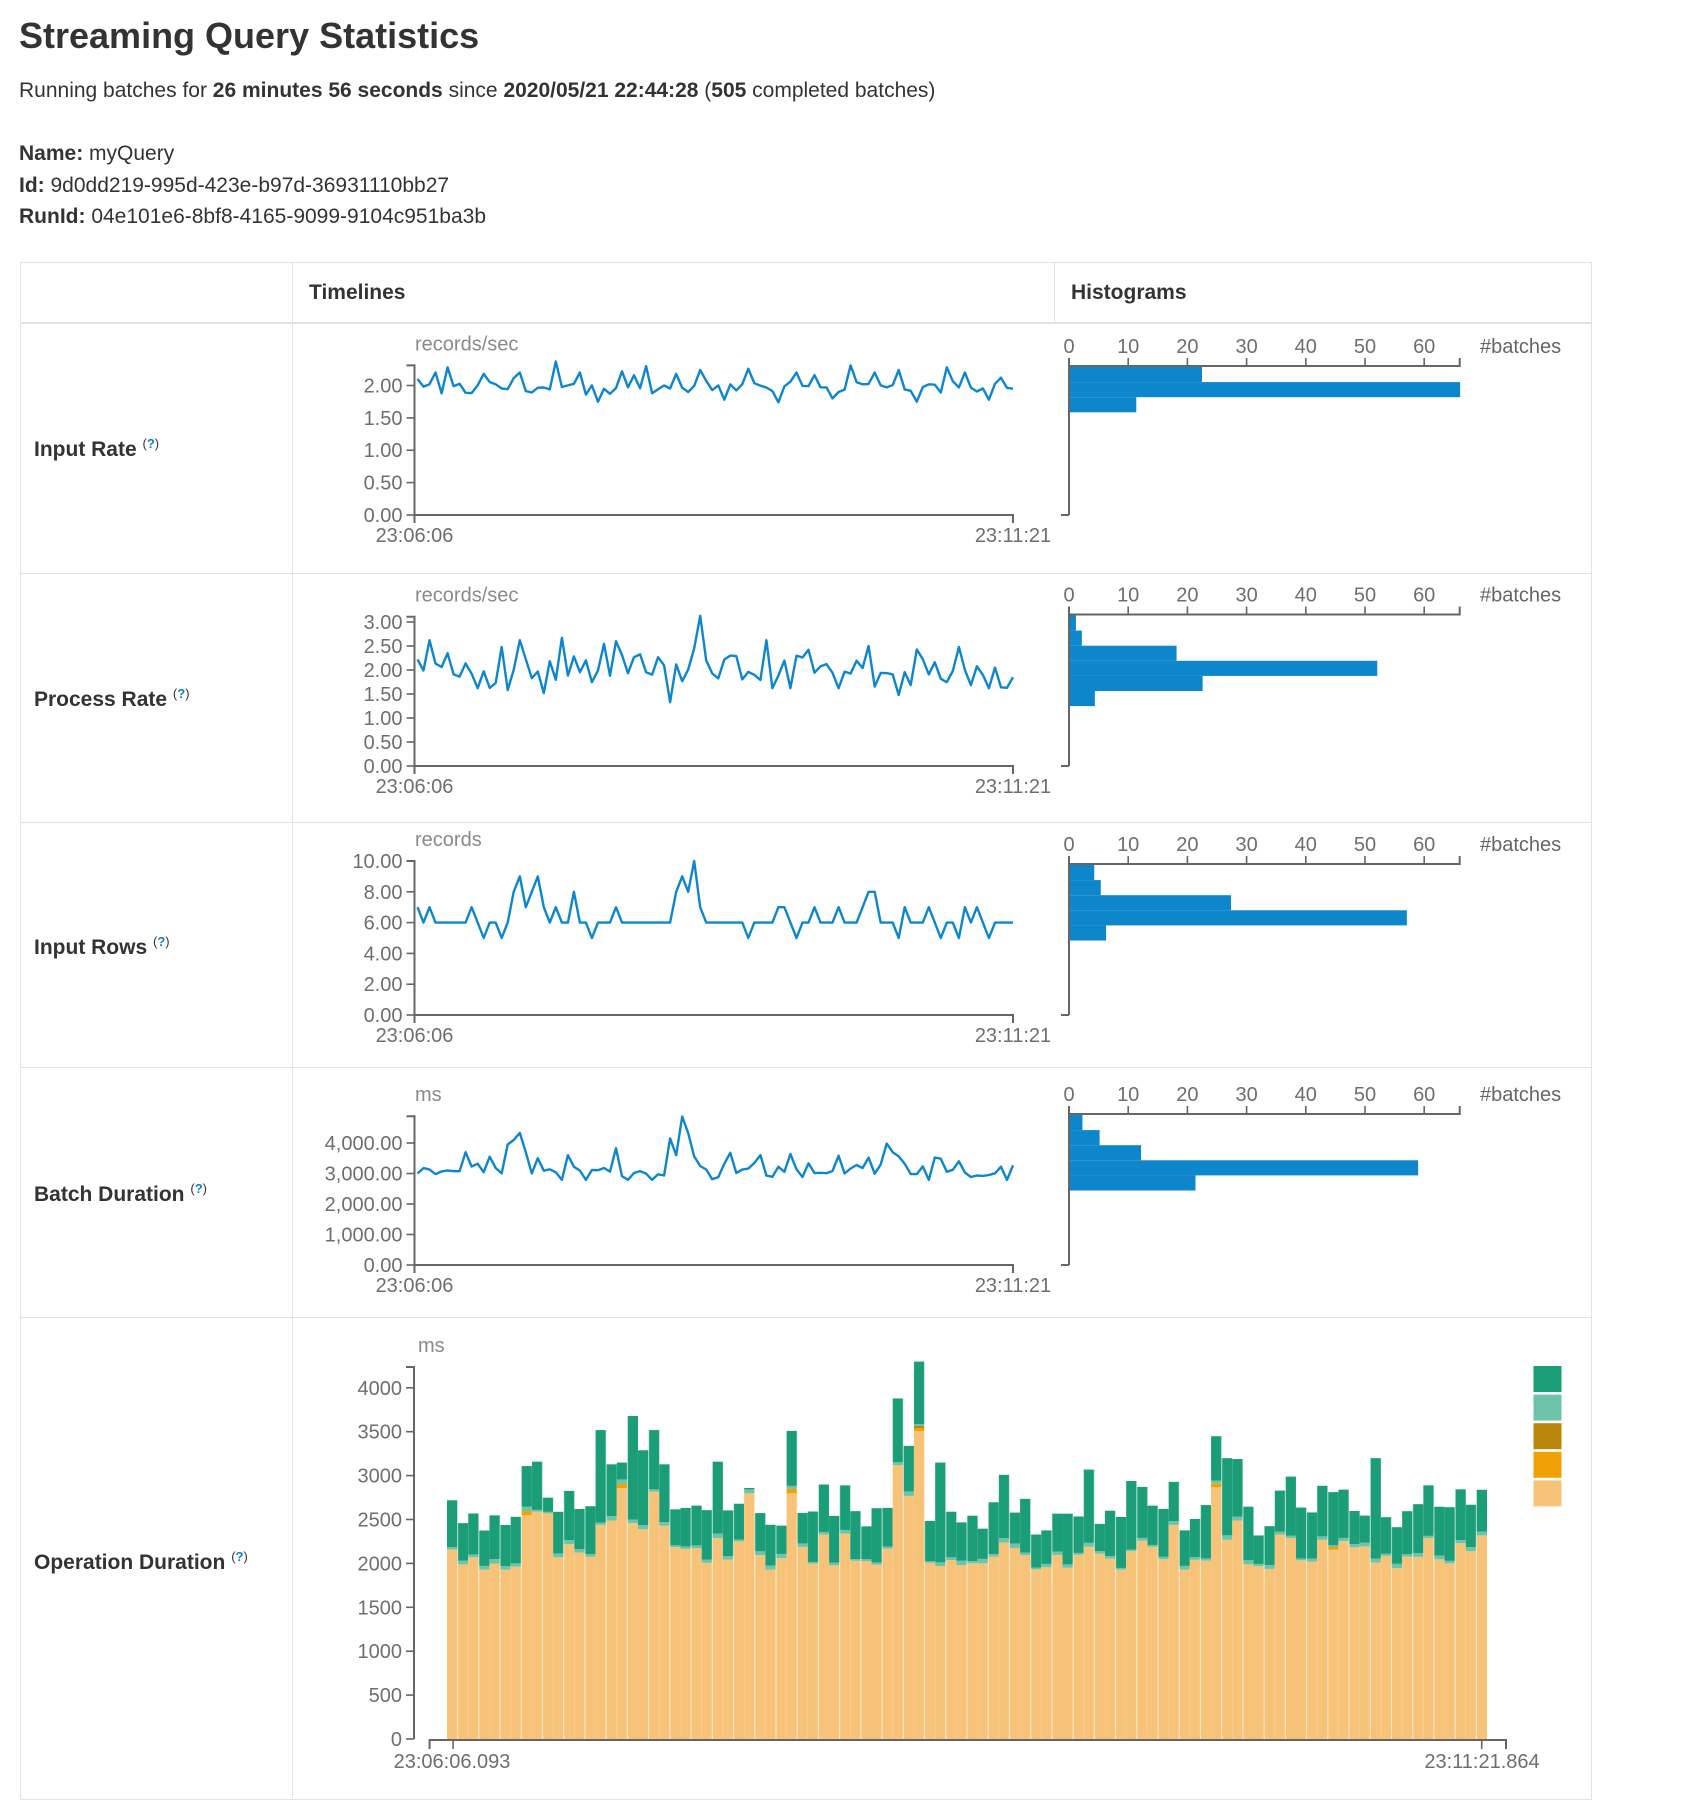  I want to click on svg-text: 2,000.00, so click(364, 1205).